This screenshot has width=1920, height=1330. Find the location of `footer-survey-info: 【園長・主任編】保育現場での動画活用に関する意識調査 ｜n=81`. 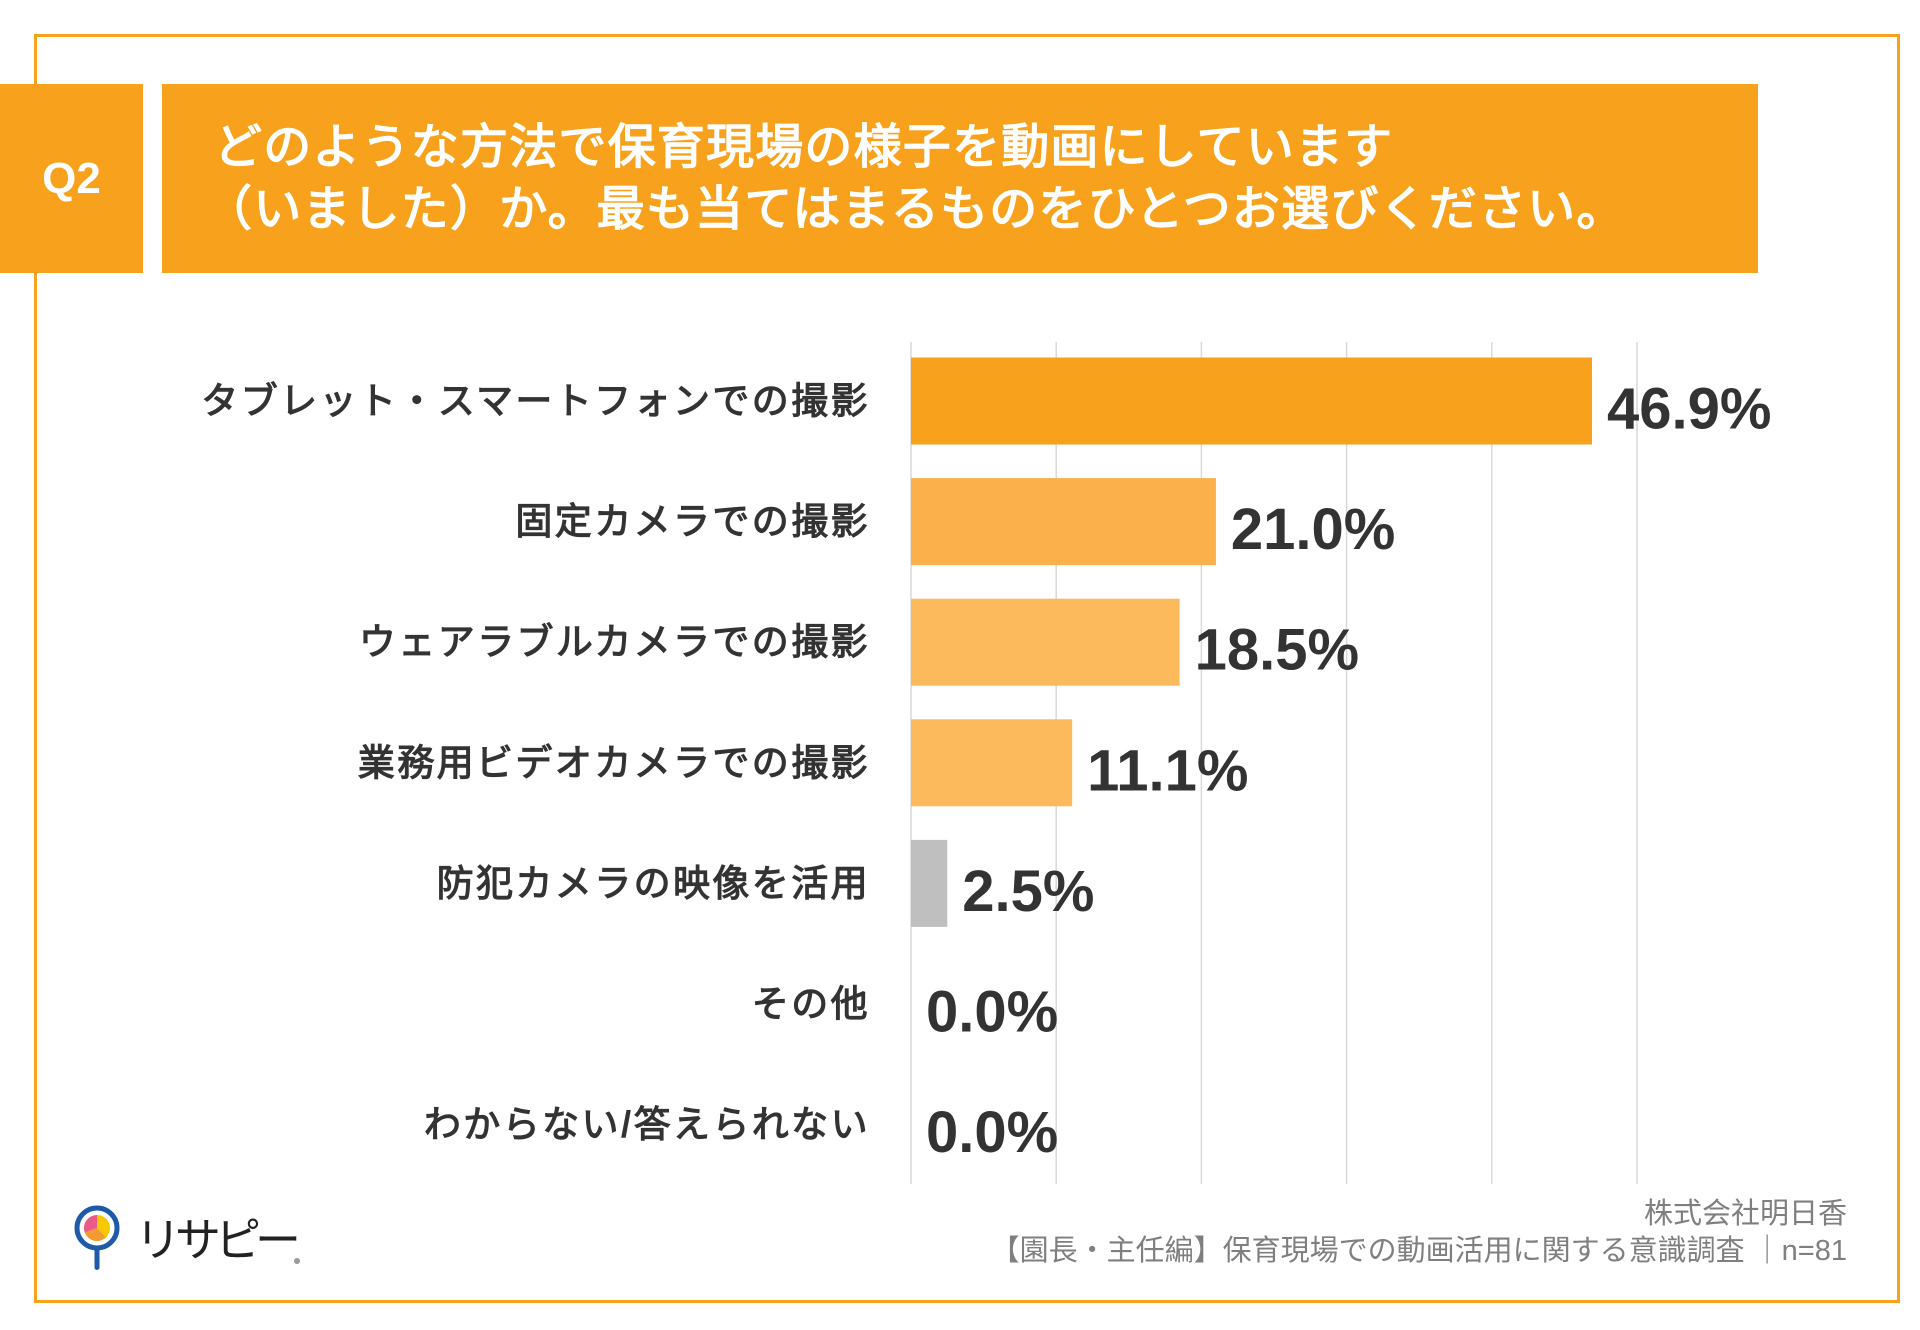

footer-survey-info: 【園長・主任編】保育現場での動画活用に関する意識調査 ｜n=81 is located at coordinates (1418, 1251).